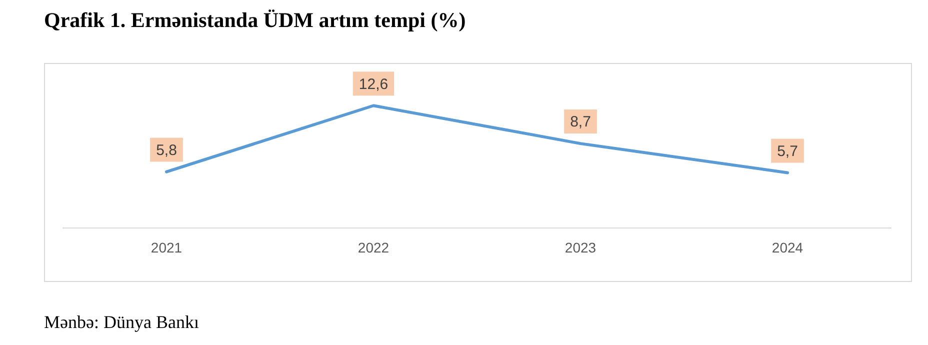  I want to click on data-label: 5,7, so click(787, 151).